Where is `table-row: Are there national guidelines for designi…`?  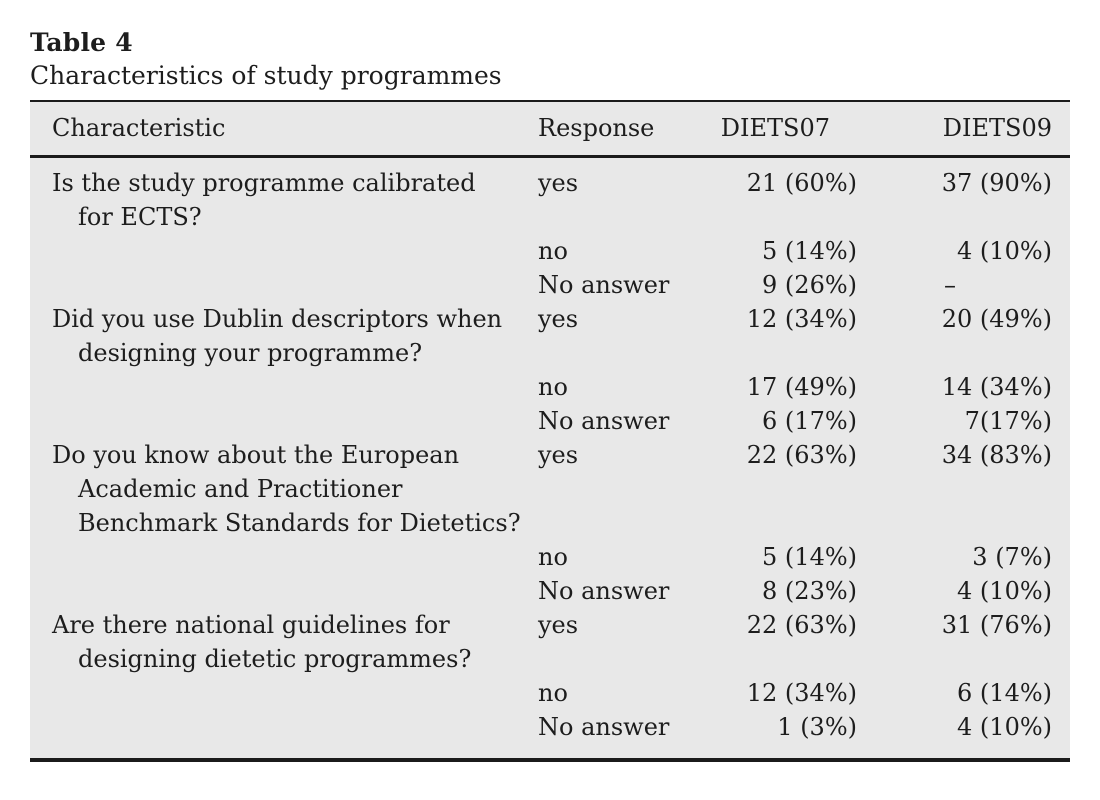 table-row: Are there national guidelines for designi… is located at coordinates (550, 642).